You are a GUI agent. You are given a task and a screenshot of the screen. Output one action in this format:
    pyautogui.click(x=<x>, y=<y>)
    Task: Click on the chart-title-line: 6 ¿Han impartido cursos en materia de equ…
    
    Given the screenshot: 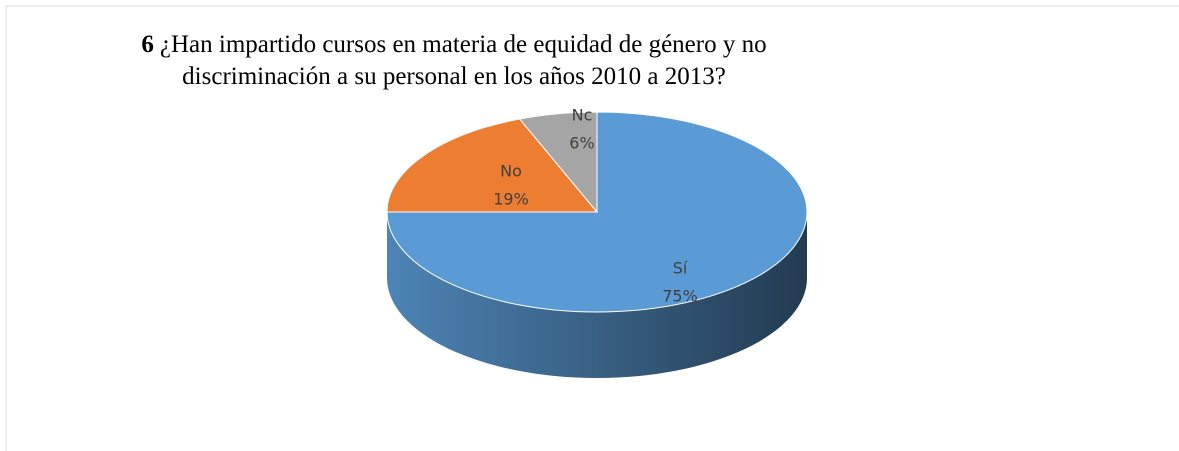 What is the action you would take?
    pyautogui.click(x=453, y=44)
    